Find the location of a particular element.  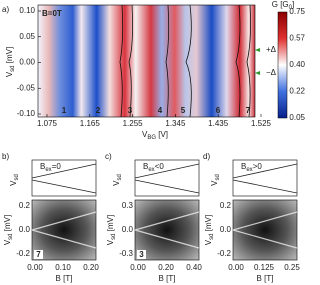

heatmap is located at coordinates (265, 230).